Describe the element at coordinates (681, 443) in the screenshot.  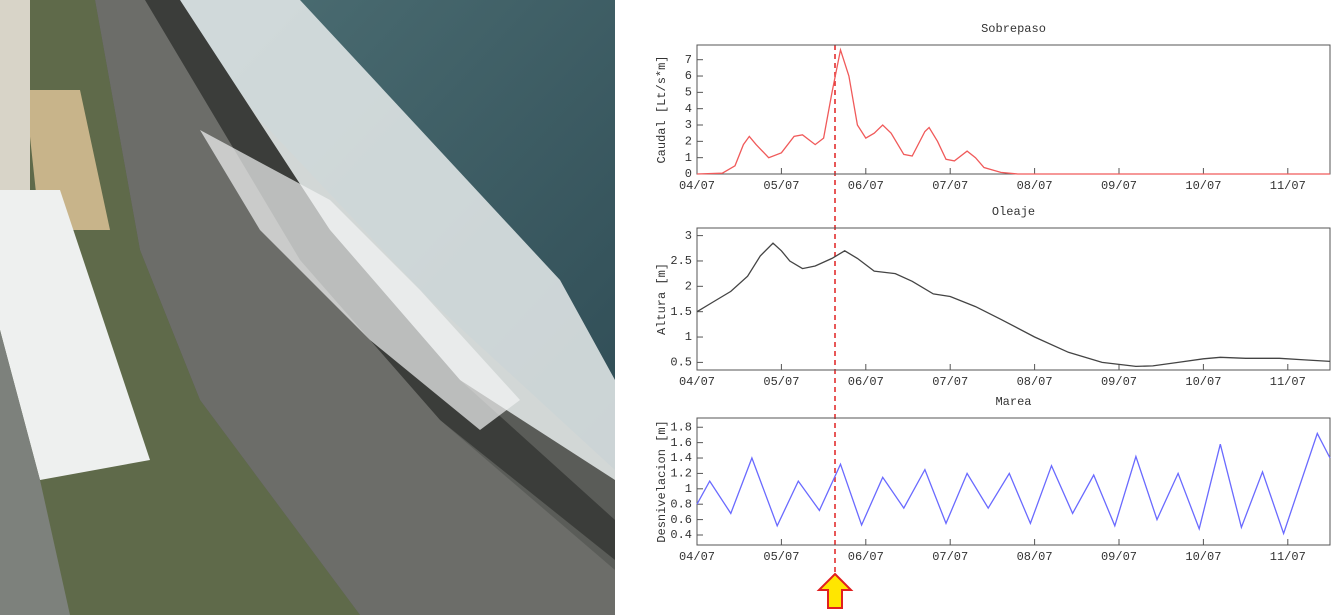
I see `y-tick-label: 1.6` at that location.